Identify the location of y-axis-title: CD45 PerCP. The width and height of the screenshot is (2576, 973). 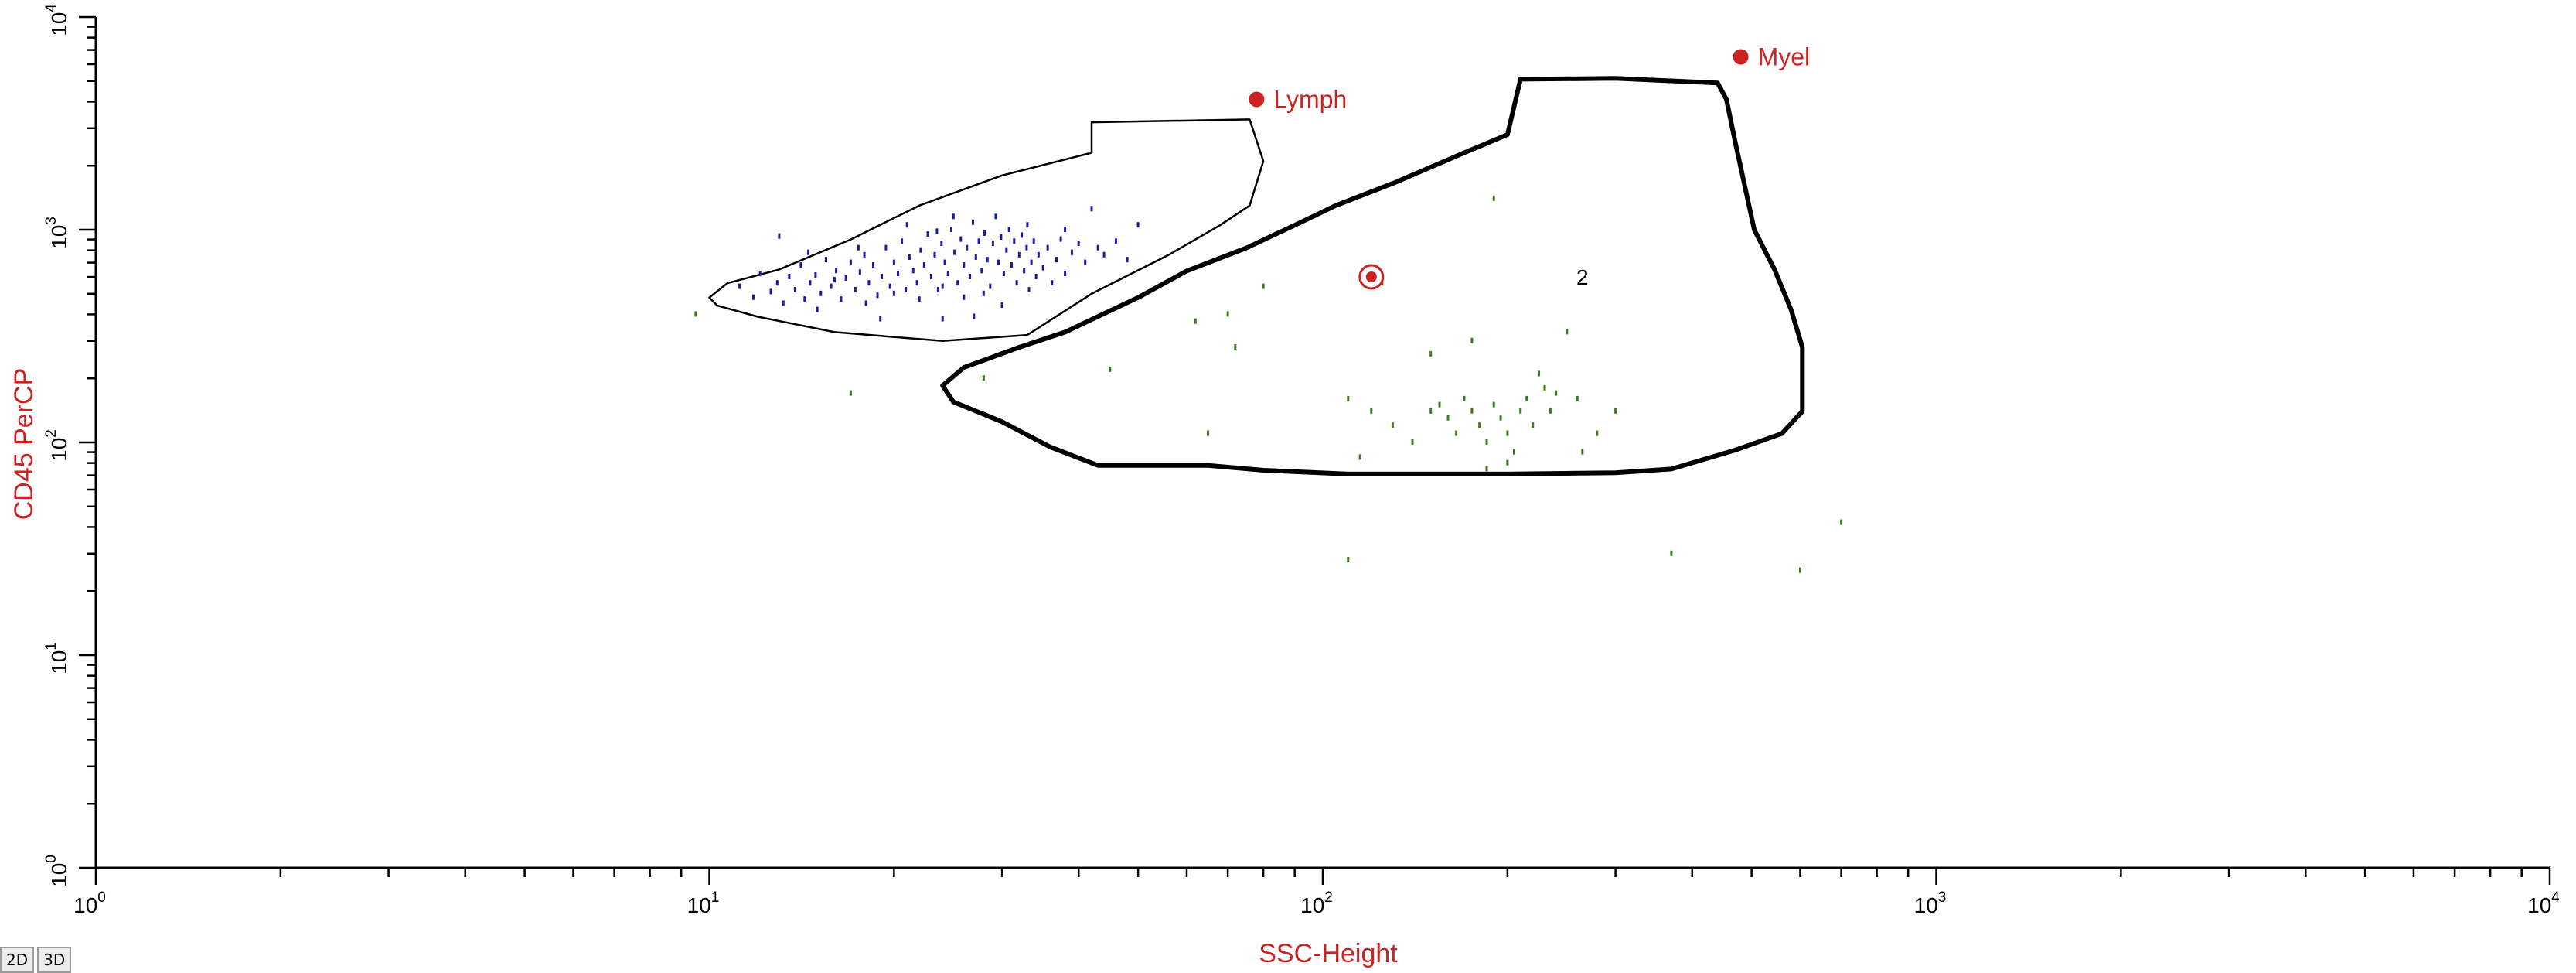
(24, 445).